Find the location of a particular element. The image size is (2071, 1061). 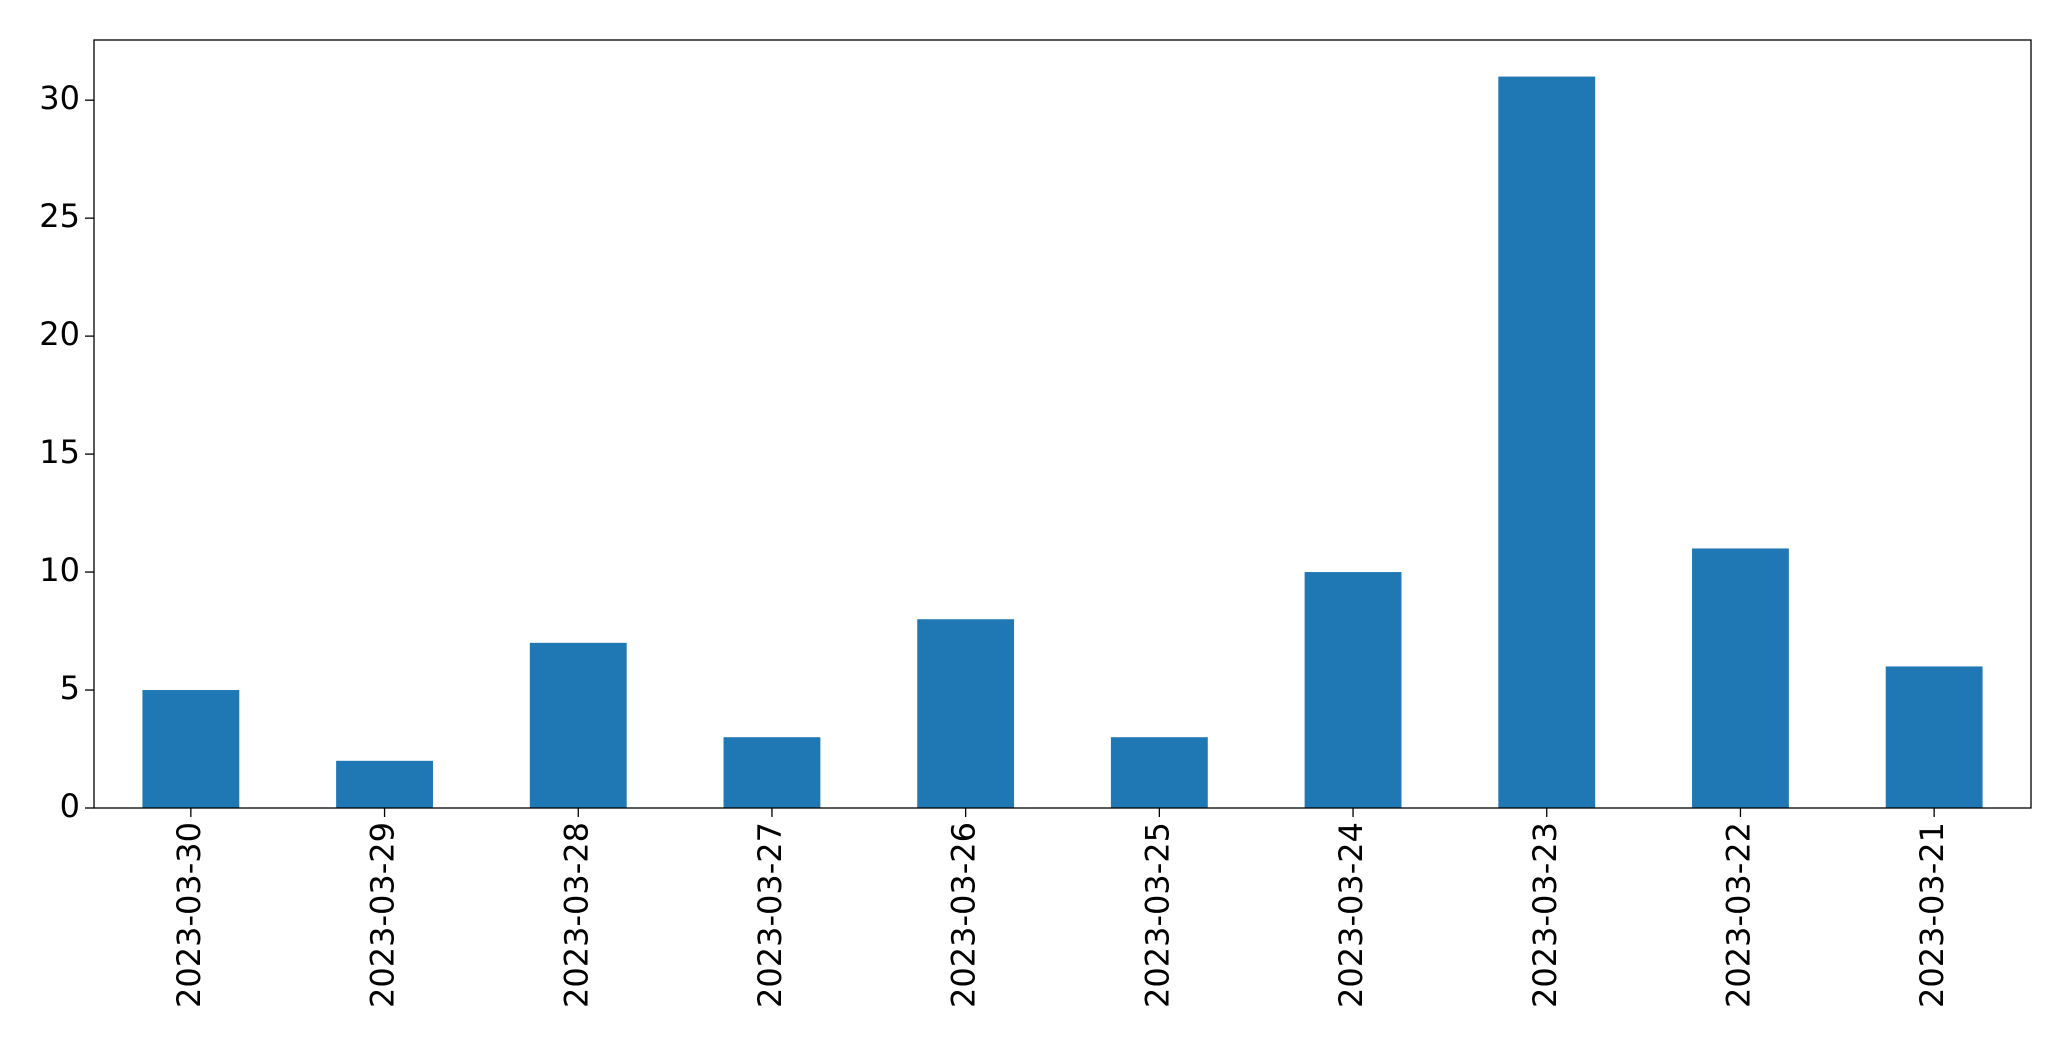

x-tick-label: 2023-03-24 is located at coordinates (1351, 915).